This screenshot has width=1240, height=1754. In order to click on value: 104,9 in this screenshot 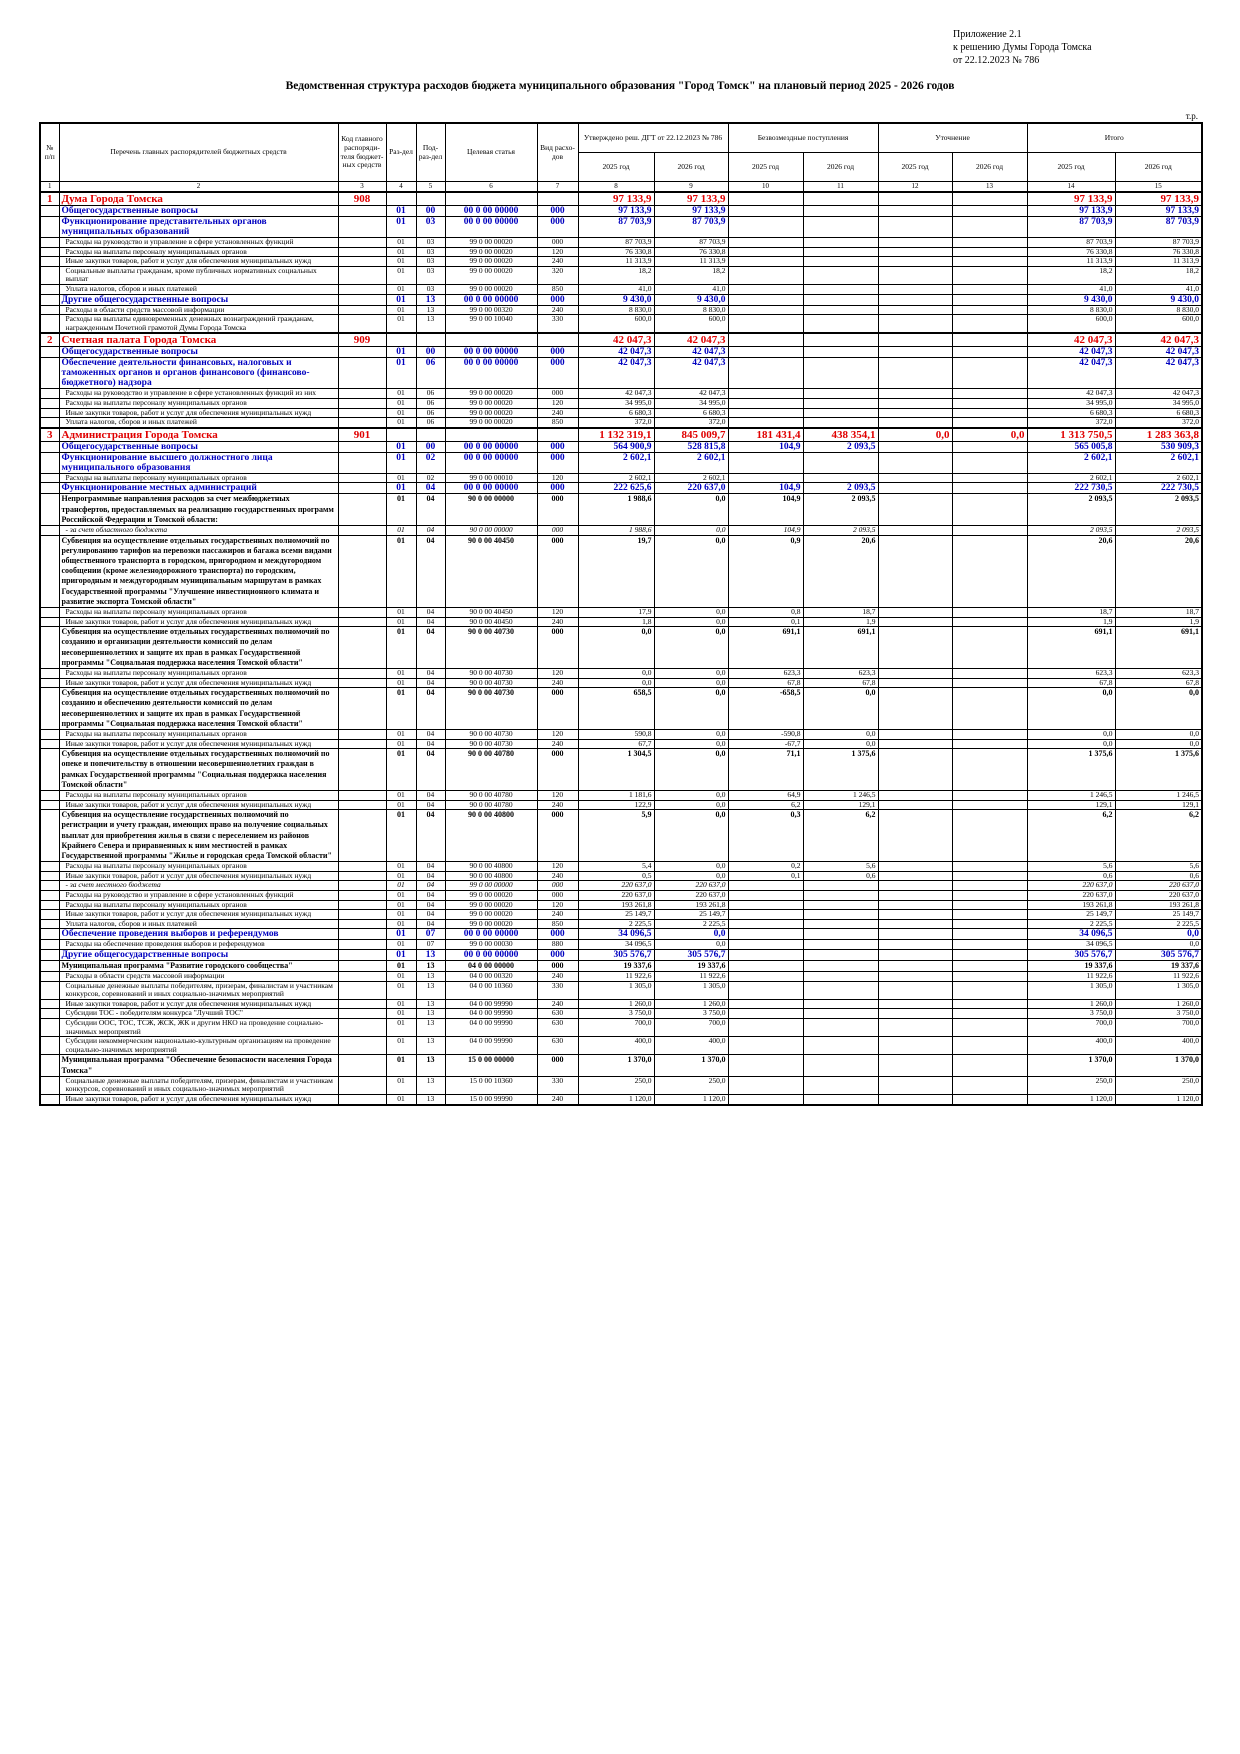, I will do `click(765, 446)`.